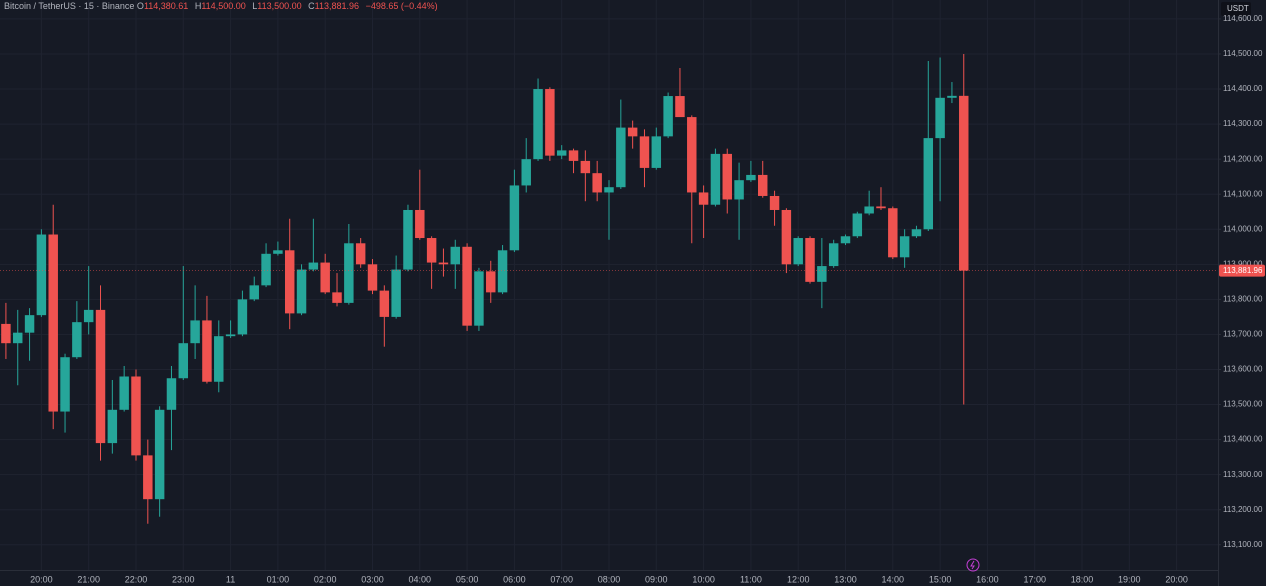  What do you see at coordinates (325, 579) in the screenshot?
I see `x-tick-label: 02:00` at bounding box center [325, 579].